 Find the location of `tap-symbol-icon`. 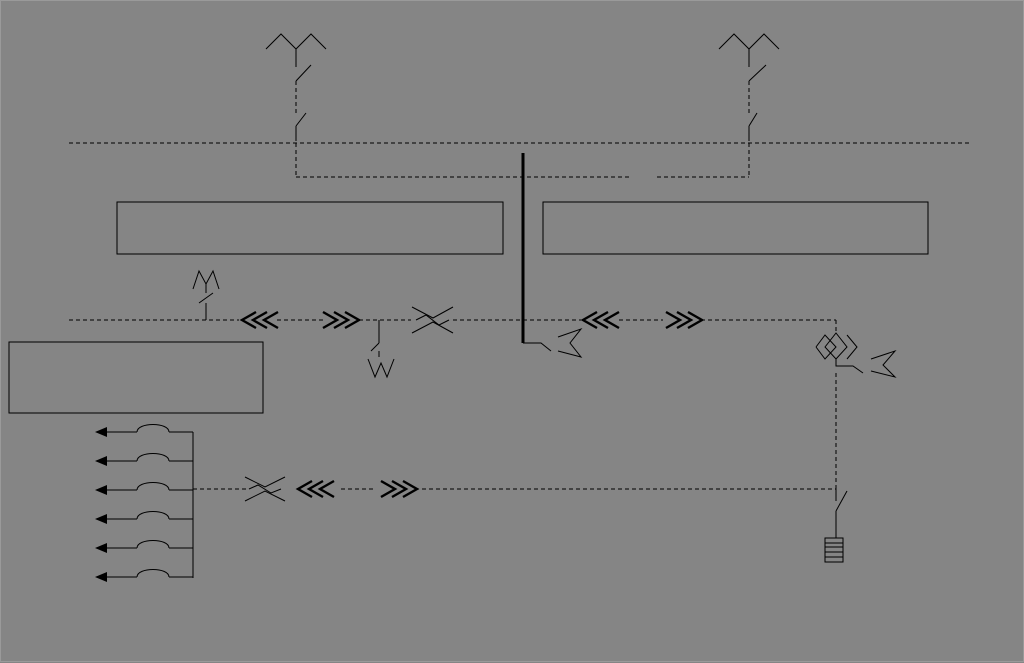

tap-symbol-icon is located at coordinates (206, 294).